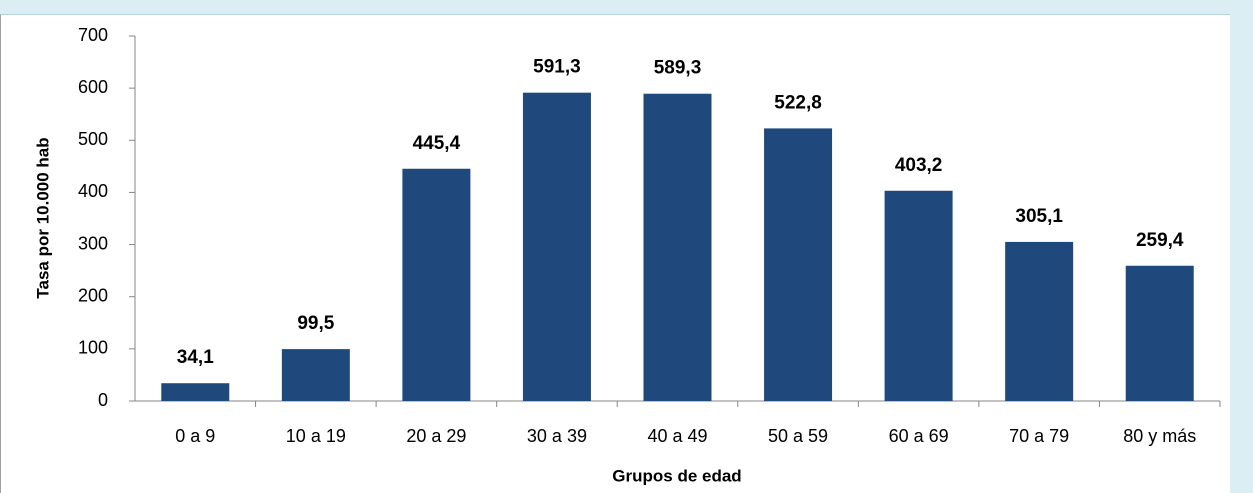 This screenshot has height=493, width=1253. I want to click on y-tick-label: 600, so click(93, 87).